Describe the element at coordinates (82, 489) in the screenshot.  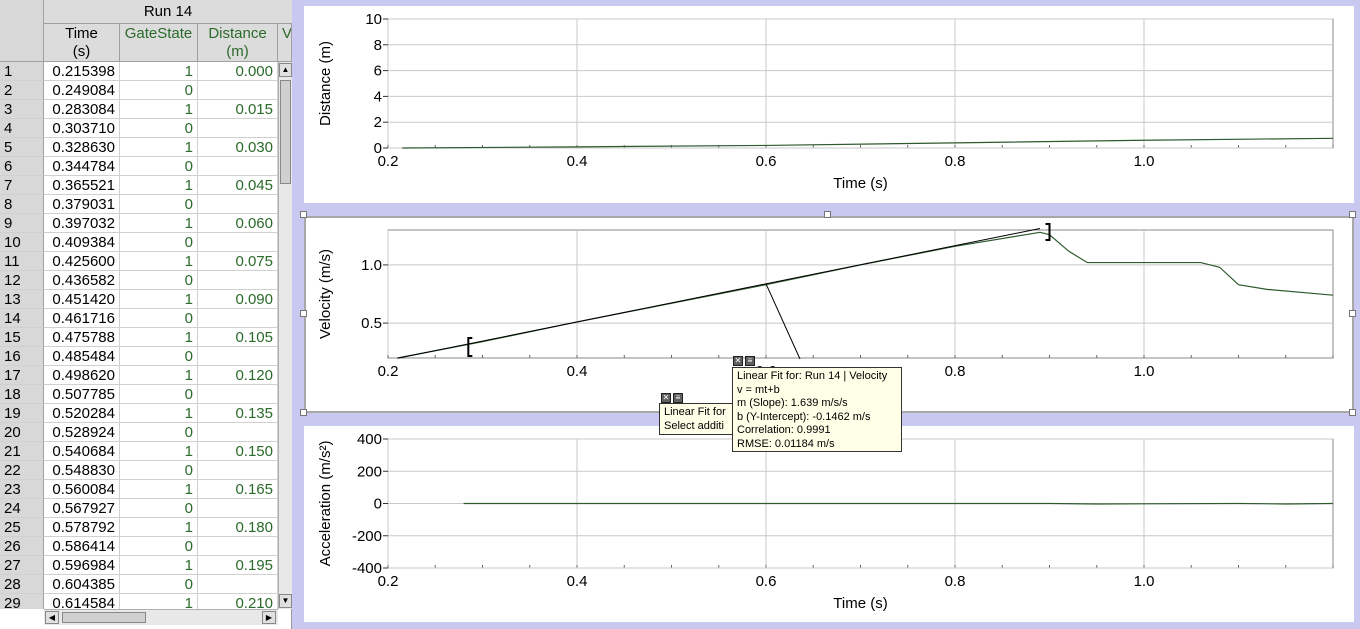
I see `cell-time: 0.560084` at that location.